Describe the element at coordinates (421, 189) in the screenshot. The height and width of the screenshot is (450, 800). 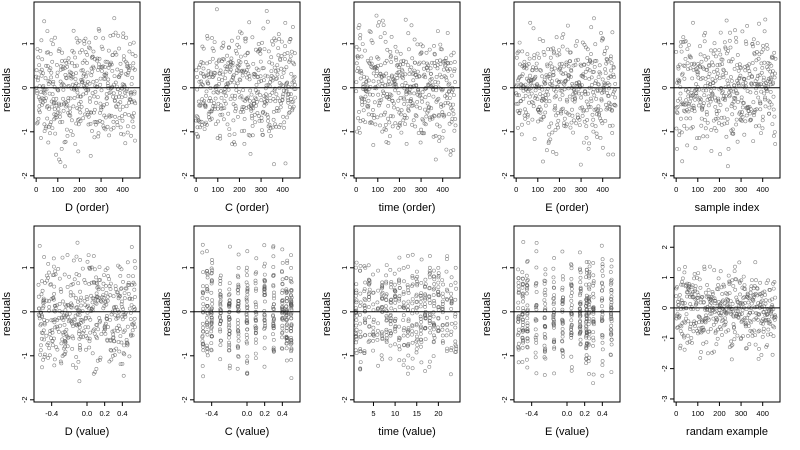
I see `x-tick-label: 300` at that location.